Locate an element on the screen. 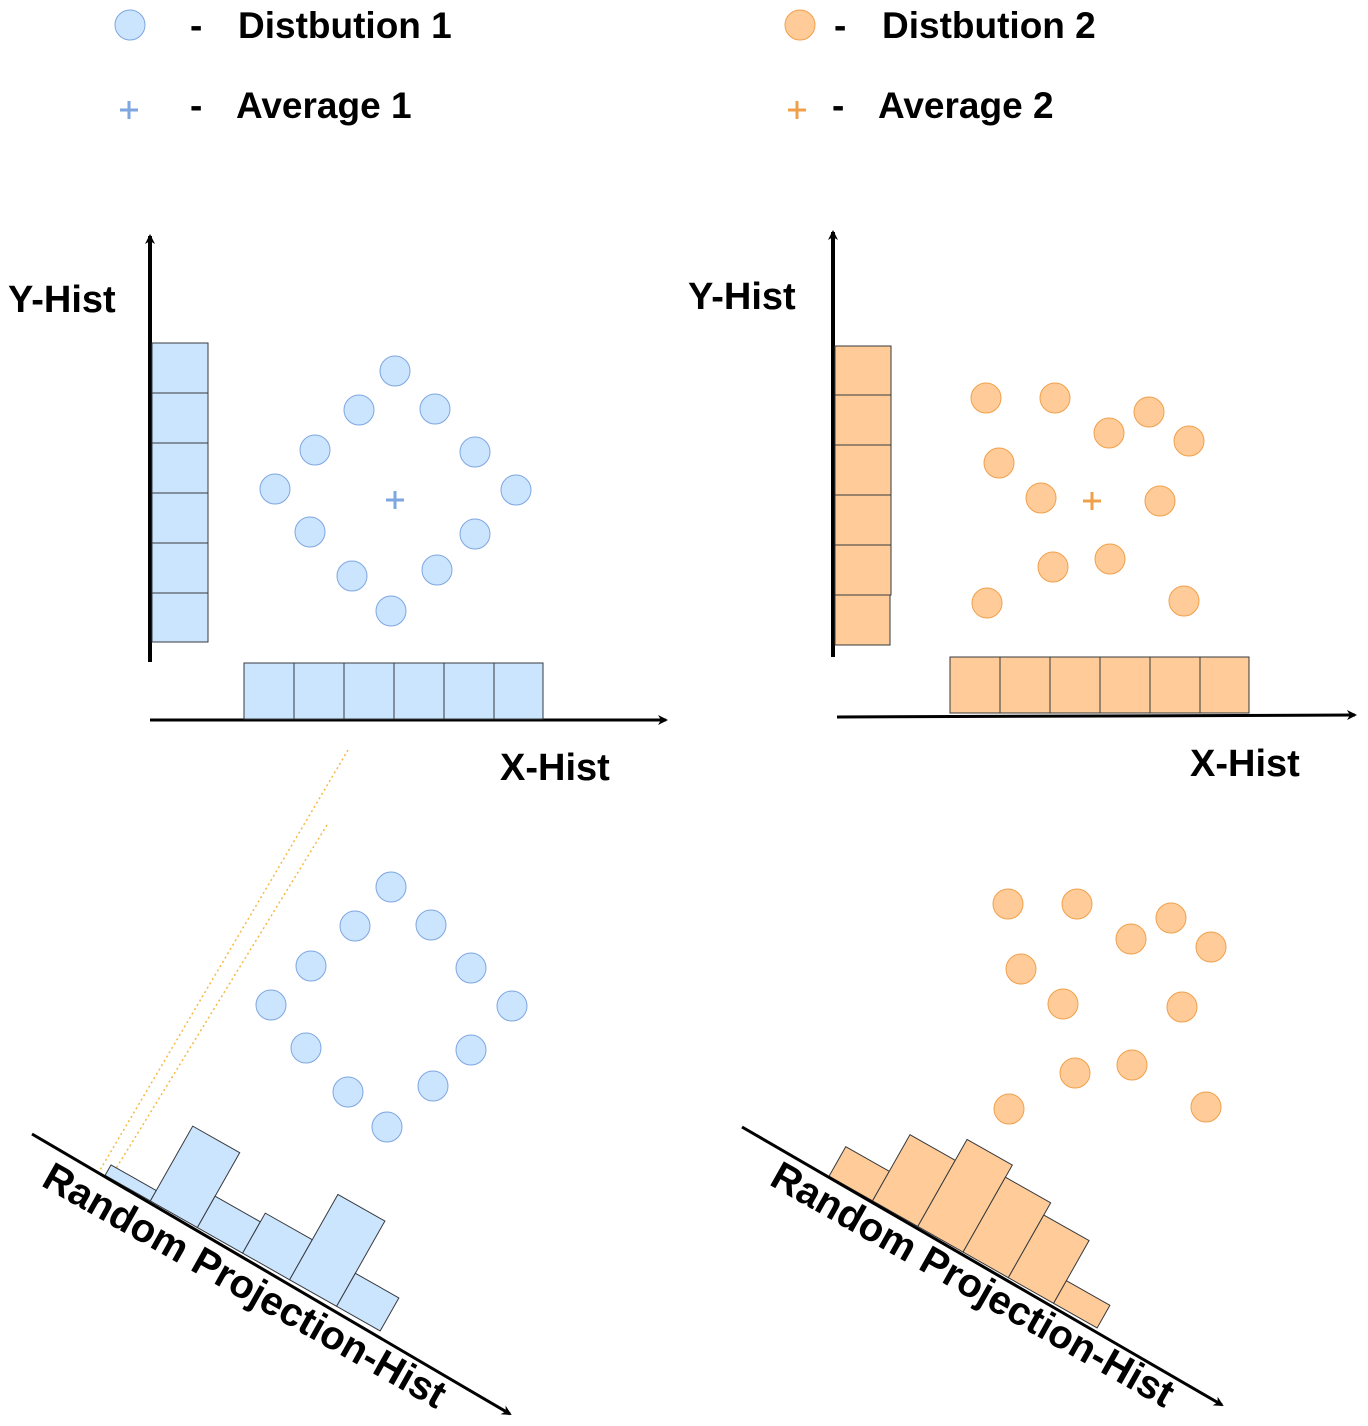  y-histogram-left is located at coordinates (180, 492).